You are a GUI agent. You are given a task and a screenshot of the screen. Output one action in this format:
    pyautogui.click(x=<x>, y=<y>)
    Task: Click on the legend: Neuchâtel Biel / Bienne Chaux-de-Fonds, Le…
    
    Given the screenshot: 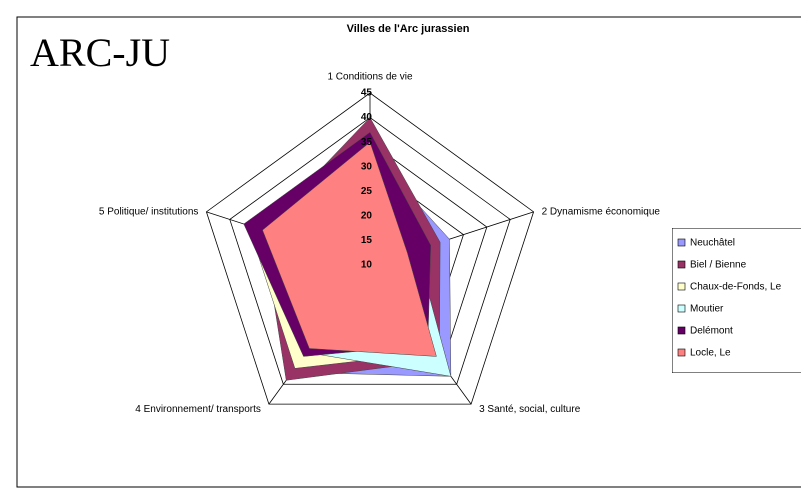 What is the action you would take?
    pyautogui.click(x=736, y=300)
    